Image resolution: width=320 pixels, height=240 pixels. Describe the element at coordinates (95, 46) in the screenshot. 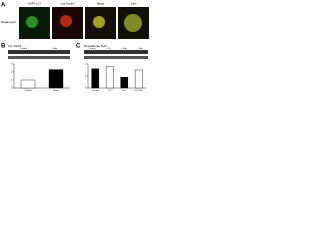

I see `treatment: Nocodazole 5μM` at that location.